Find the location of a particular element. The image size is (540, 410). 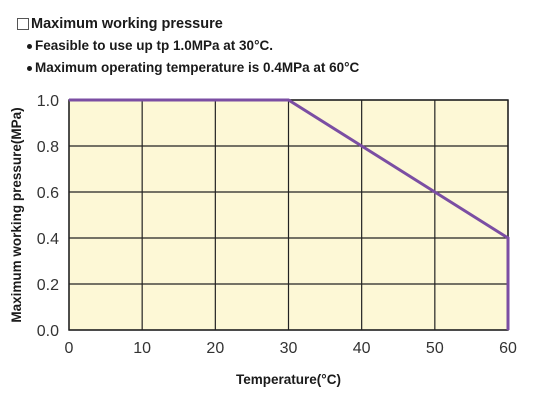

x-tick-label: 40 is located at coordinates (362, 348).